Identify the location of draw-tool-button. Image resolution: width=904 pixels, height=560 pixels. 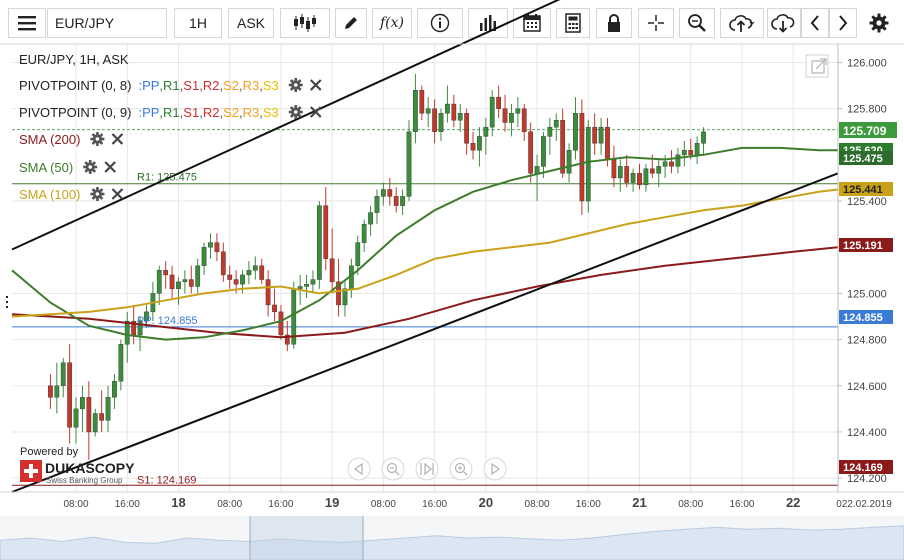
(351, 23).